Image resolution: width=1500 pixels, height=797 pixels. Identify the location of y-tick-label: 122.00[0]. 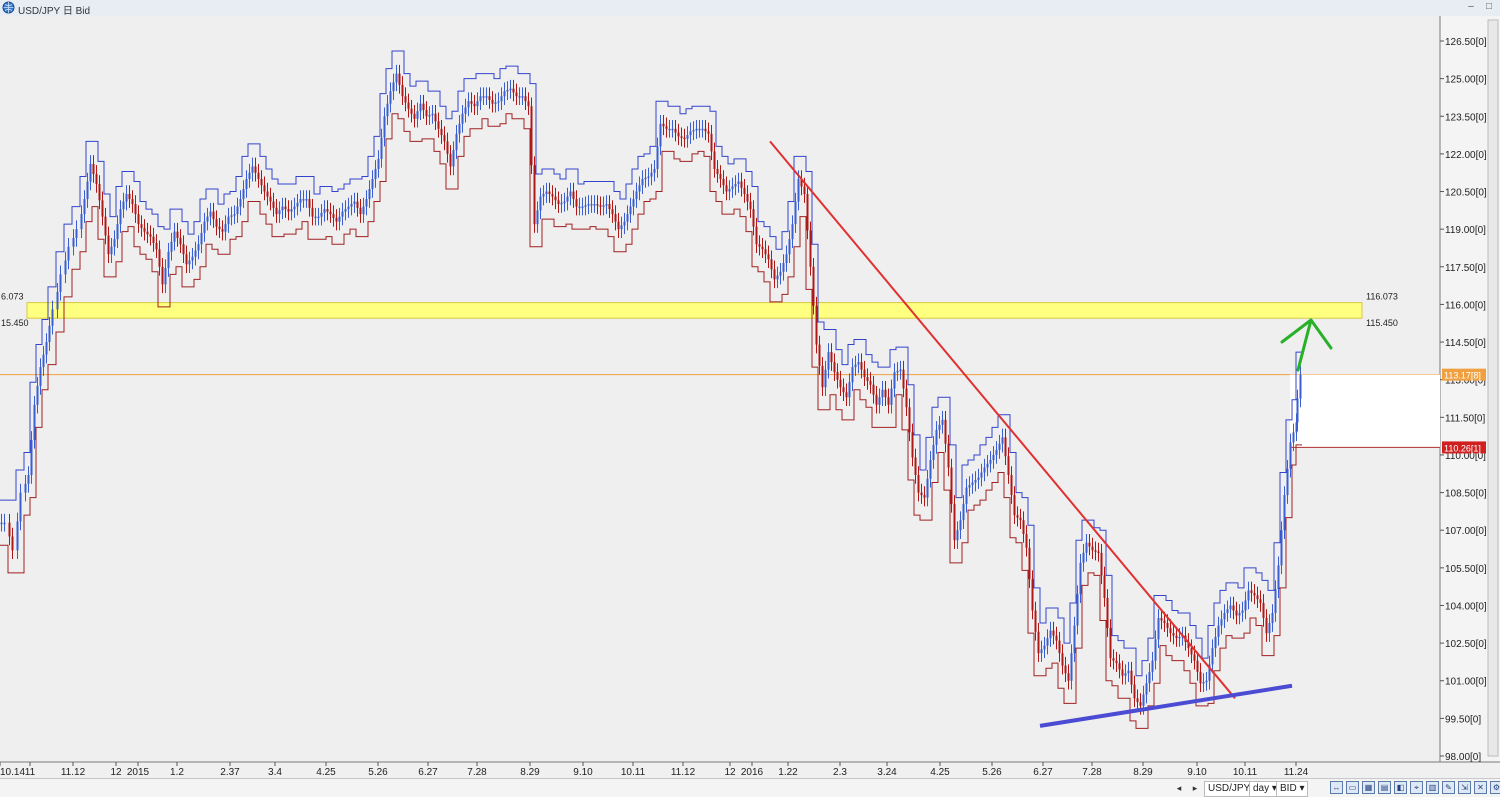
(1466, 155).